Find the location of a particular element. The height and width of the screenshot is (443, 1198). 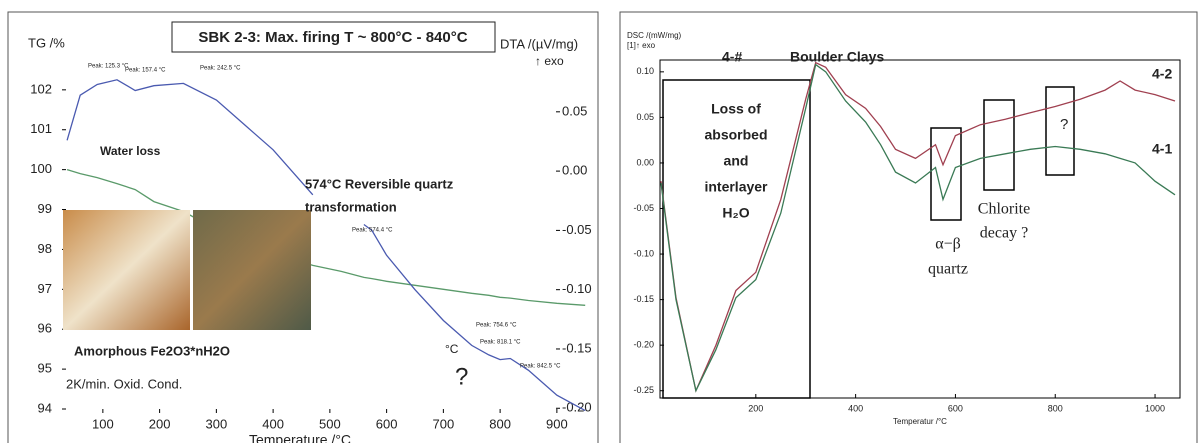

y2-tick-label: -0.10 is located at coordinates (577, 288).